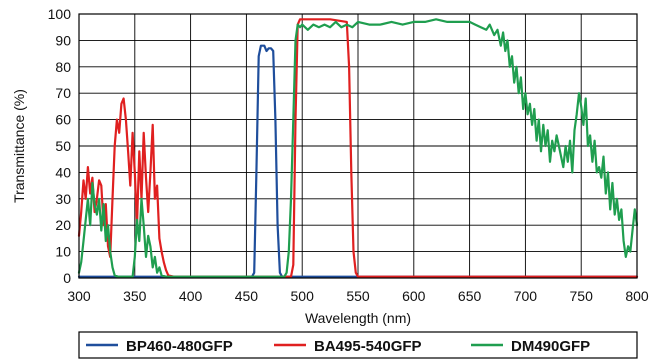  What do you see at coordinates (67, 278) in the screenshot?
I see `y-tick-label: 0` at bounding box center [67, 278].